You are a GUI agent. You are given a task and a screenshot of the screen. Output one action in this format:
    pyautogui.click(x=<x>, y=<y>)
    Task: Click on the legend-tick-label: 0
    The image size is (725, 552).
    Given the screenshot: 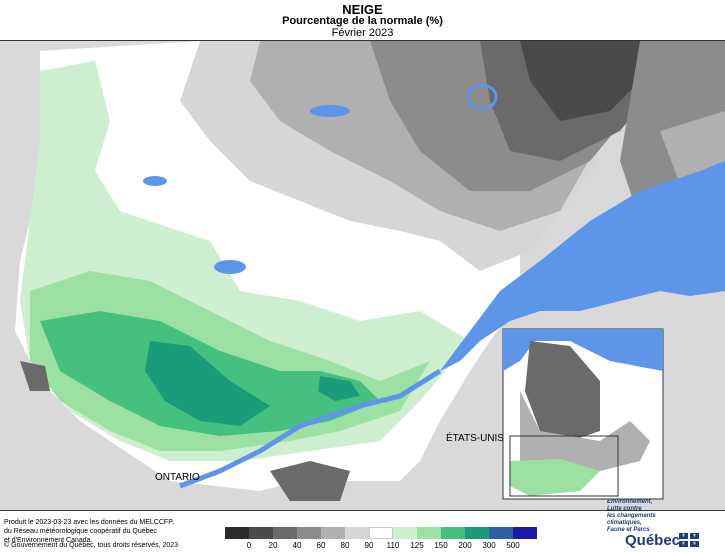 What is the action you would take?
    pyautogui.click(x=249, y=545)
    